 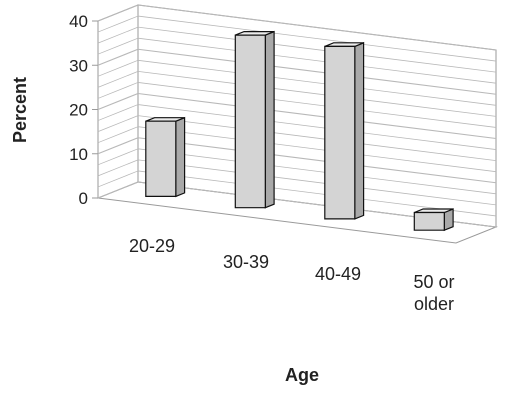 I want to click on x-tick-label: older, so click(x=434, y=304).